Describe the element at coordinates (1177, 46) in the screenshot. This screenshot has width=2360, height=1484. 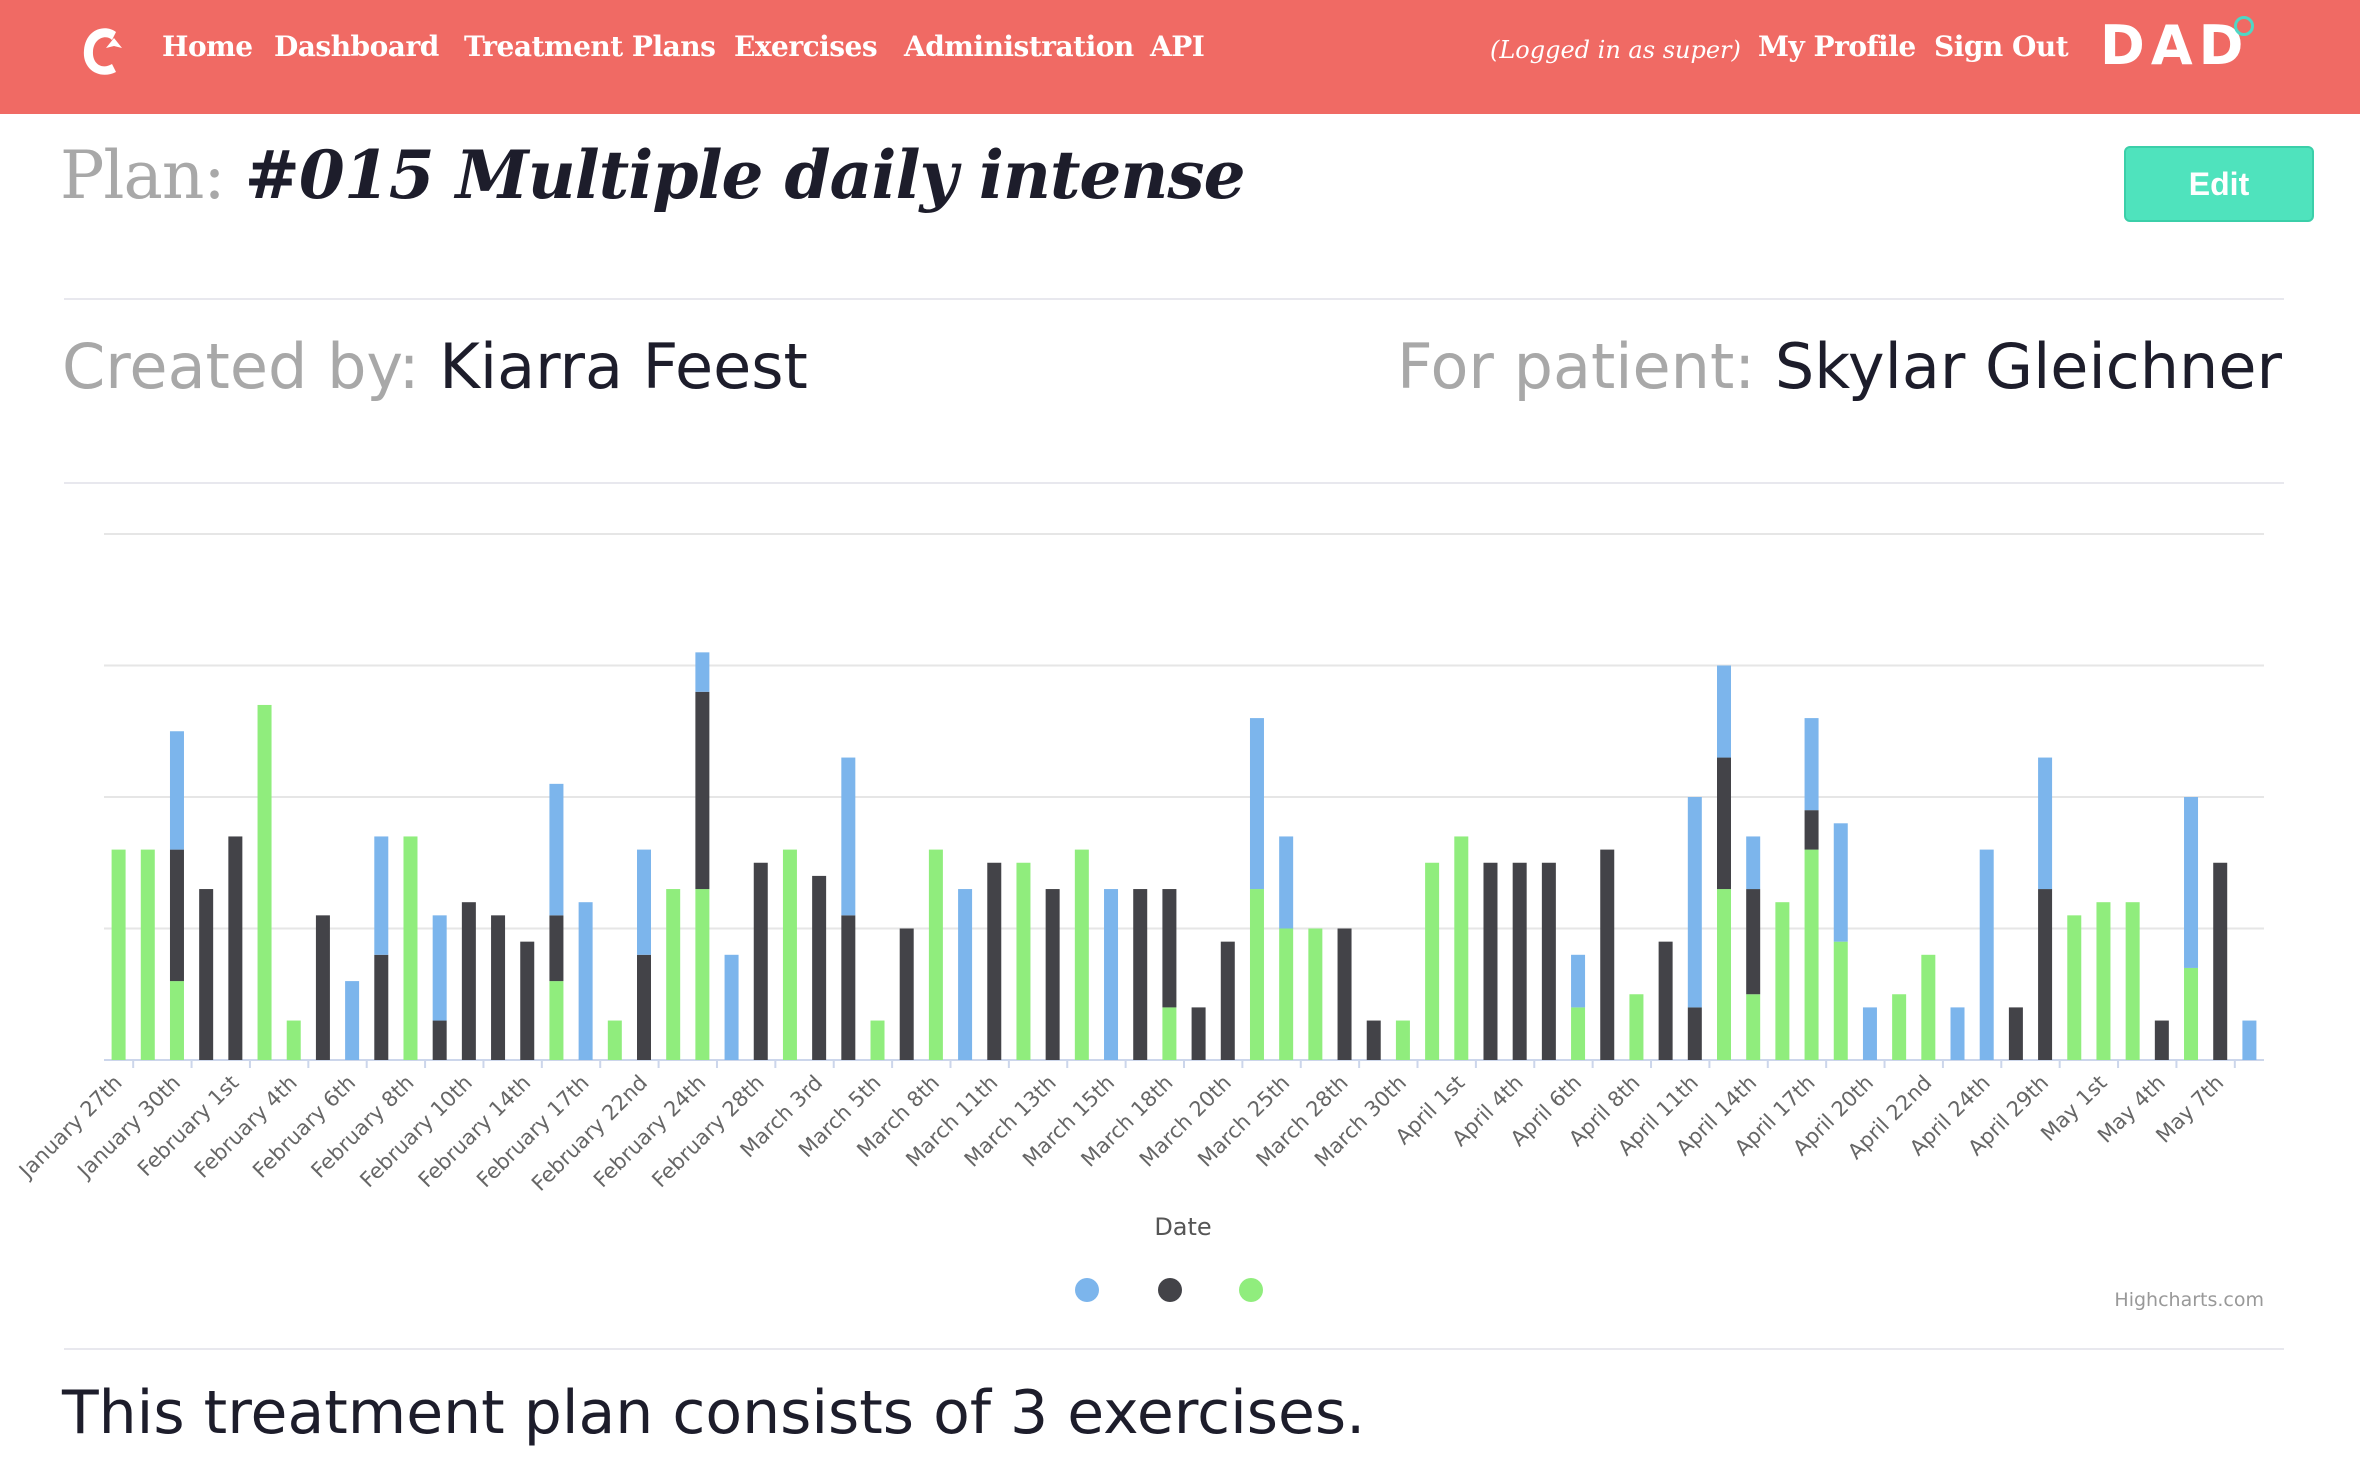
I see `nav-api-link: API` at that location.